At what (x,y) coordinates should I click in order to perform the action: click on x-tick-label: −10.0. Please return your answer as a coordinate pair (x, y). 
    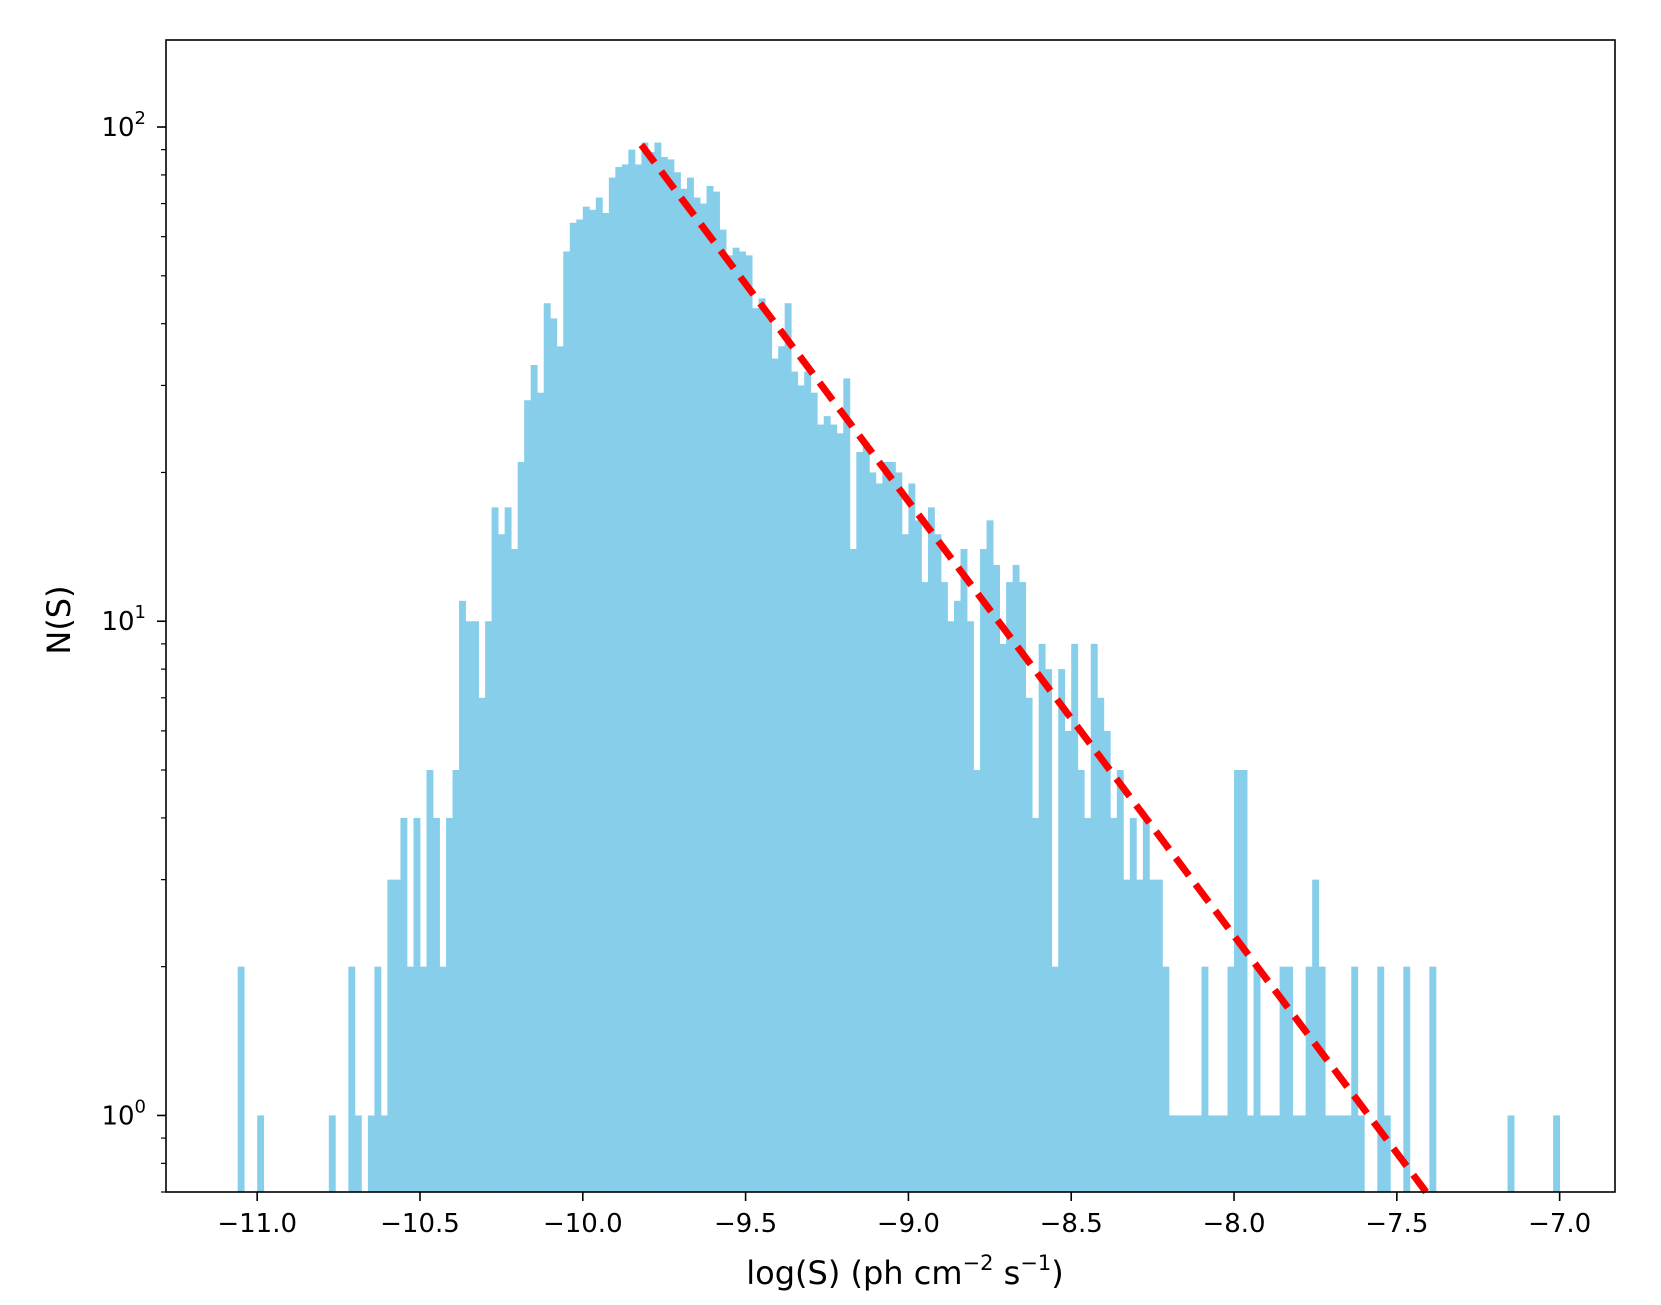
    Looking at the image, I should click on (583, 1224).